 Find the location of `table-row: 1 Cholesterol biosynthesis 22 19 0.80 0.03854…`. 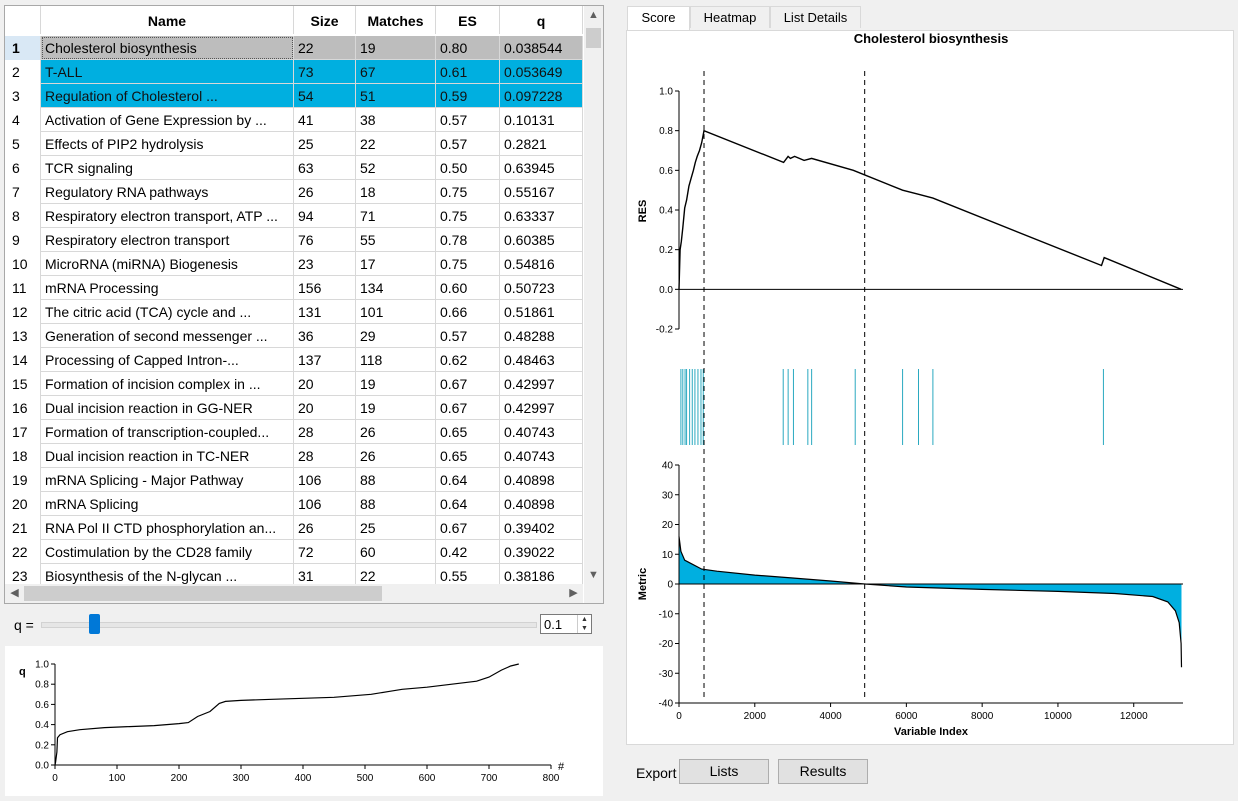

table-row: 1 Cholesterol biosynthesis 22 19 0.80 0.03854… is located at coordinates (294, 48).